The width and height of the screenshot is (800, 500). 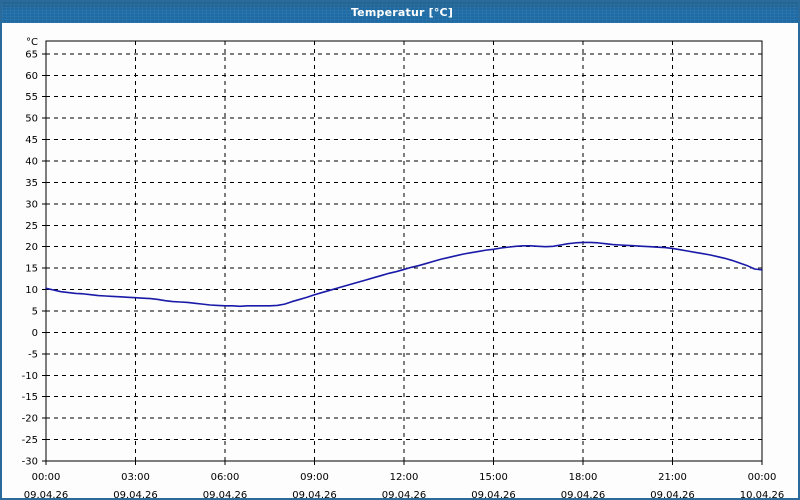 I want to click on y-axis-tick-label: 50, so click(x=31, y=119).